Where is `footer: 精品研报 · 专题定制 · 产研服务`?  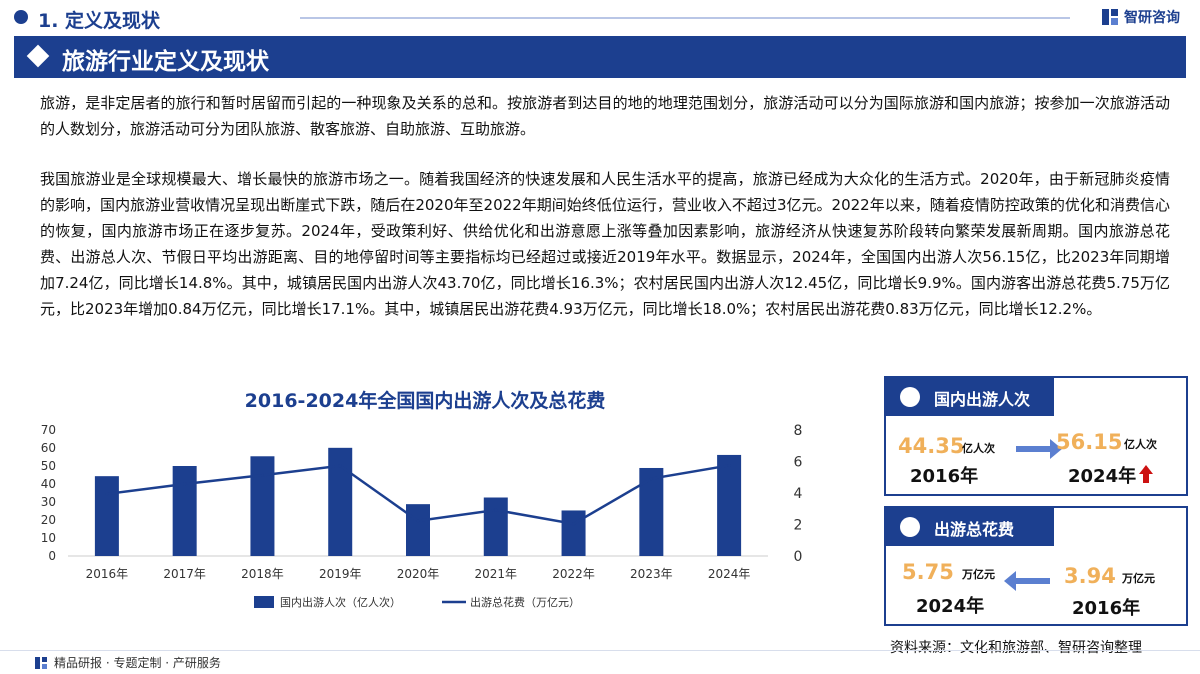
footer: 精品研报 · 专题定制 · 产研服务 is located at coordinates (127, 662).